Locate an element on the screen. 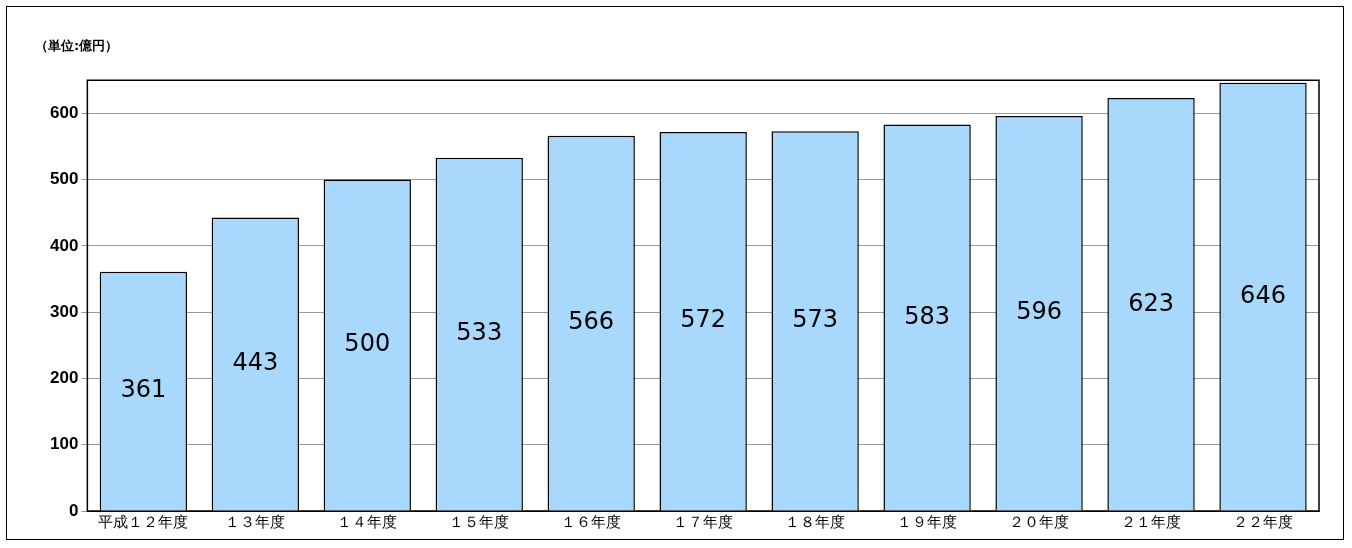  y-tick-label: 300 is located at coordinates (64, 311).